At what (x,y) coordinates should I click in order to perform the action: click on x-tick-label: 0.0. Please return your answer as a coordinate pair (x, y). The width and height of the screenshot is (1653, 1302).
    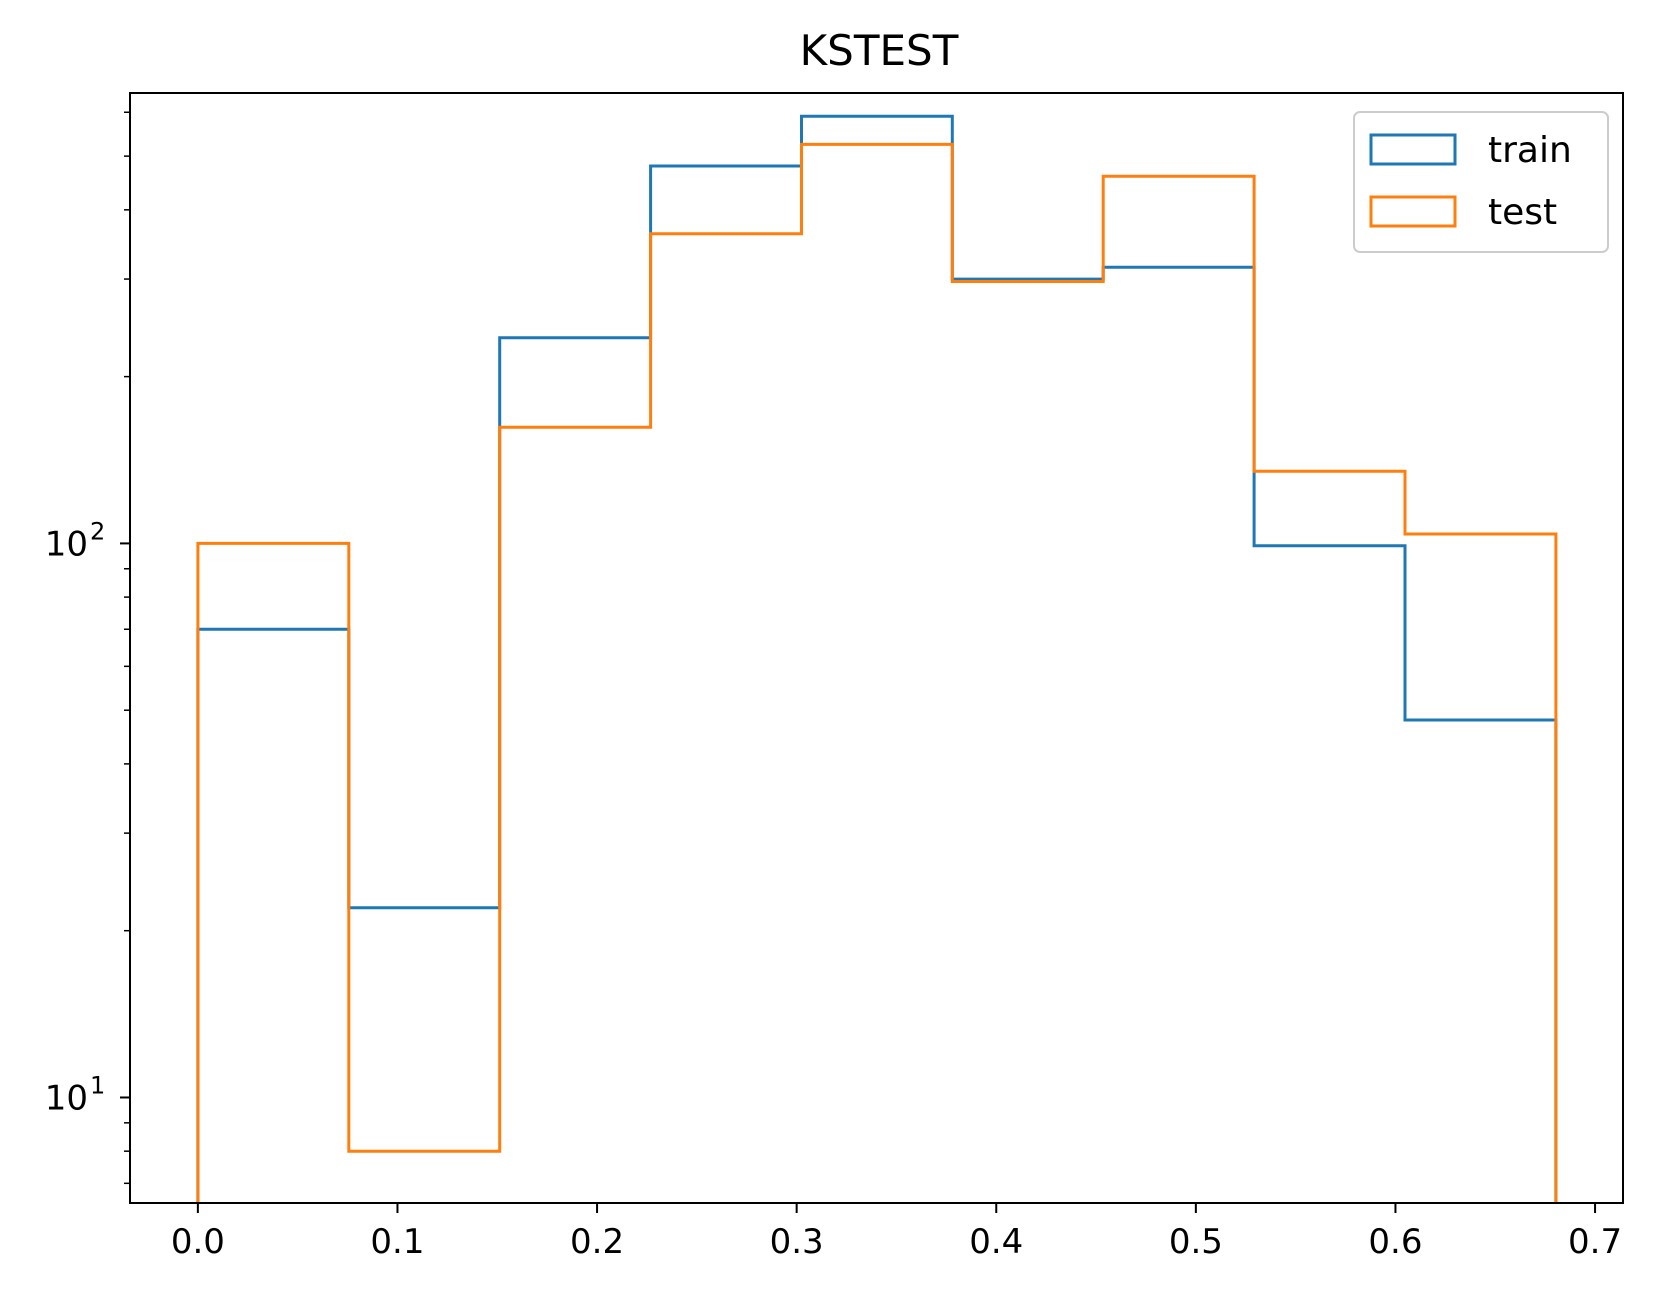
    Looking at the image, I should click on (198, 1242).